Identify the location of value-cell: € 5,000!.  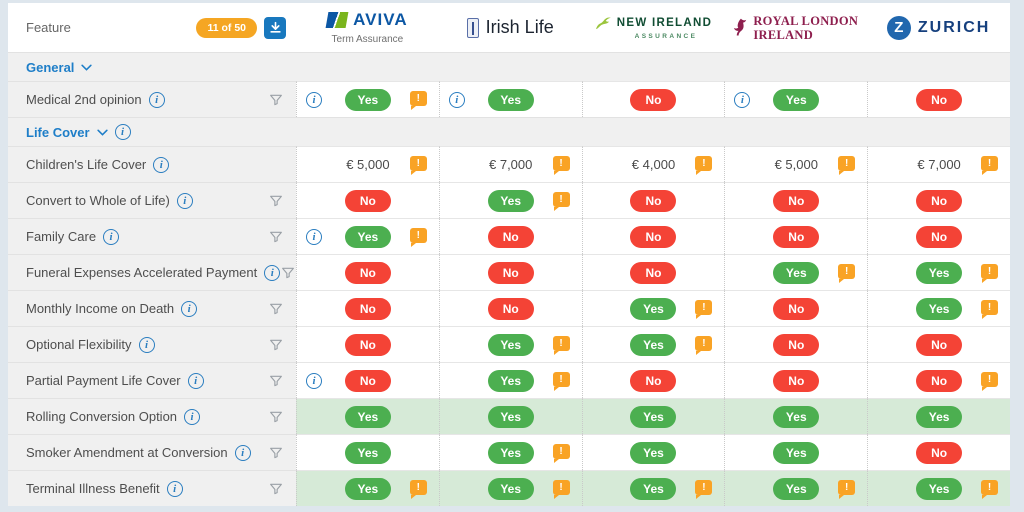
(796, 164).